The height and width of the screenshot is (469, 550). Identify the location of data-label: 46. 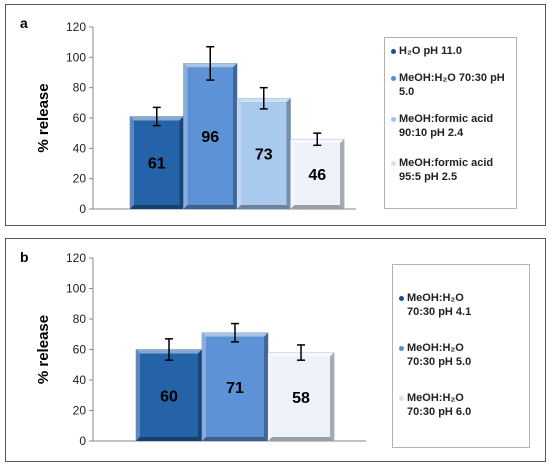
(317, 175).